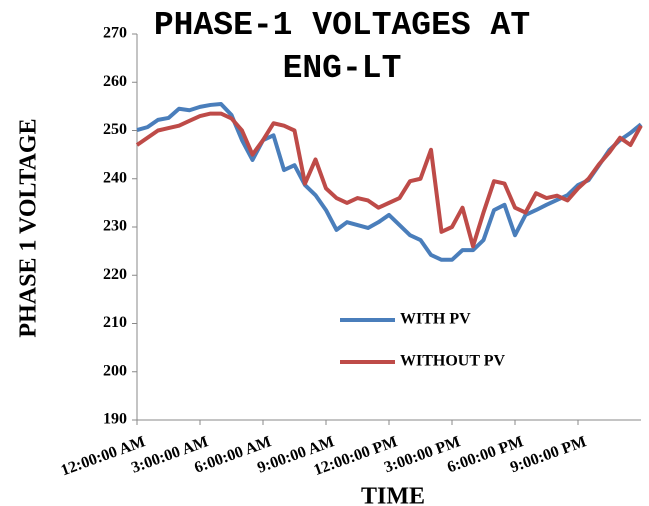 This screenshot has width=649, height=506. Describe the element at coordinates (115, 419) in the screenshot. I see `y-tick-label: 190` at that location.